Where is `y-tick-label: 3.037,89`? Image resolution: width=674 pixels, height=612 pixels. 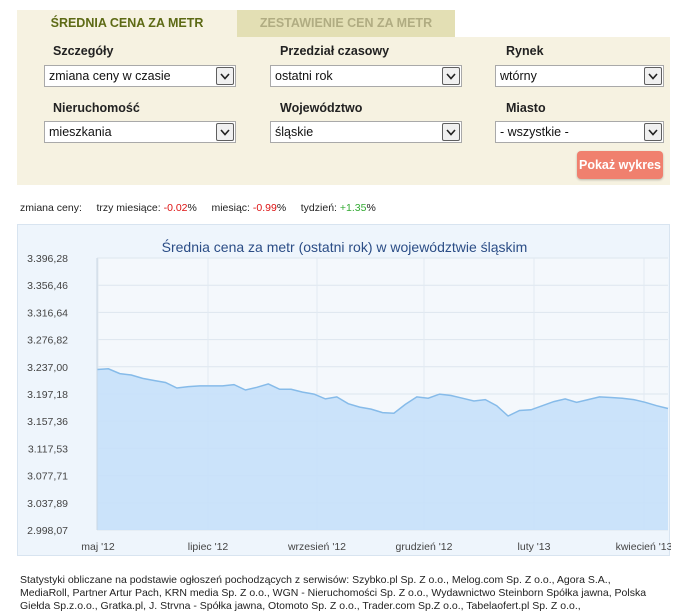
y-tick-label: 3.037,89 is located at coordinates (47, 504).